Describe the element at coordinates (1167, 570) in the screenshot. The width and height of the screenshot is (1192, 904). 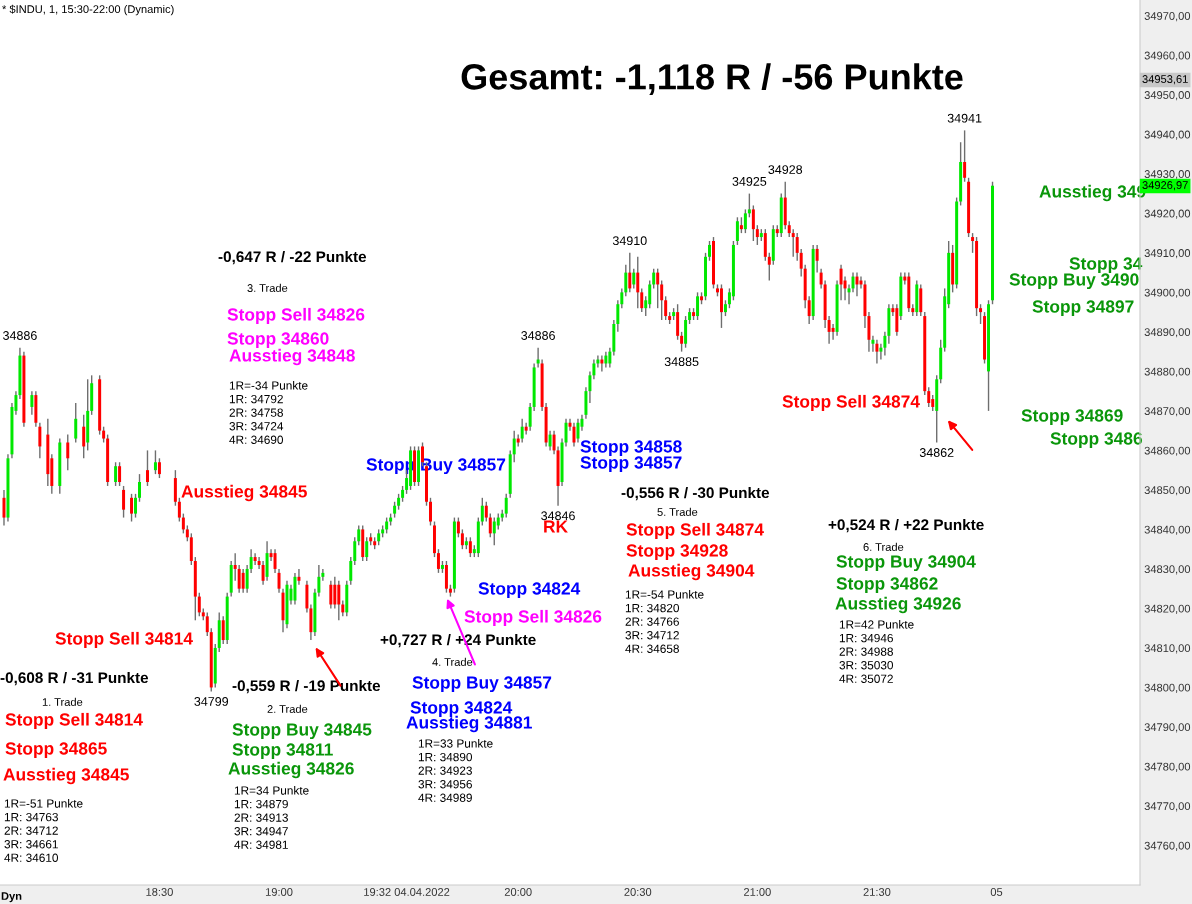
I see `y-tick-label: 34830,00` at that location.